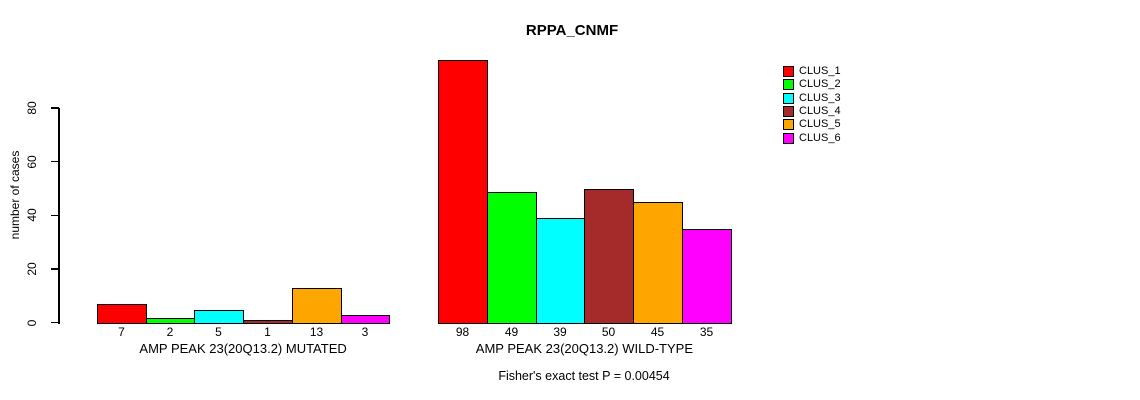  Describe the element at coordinates (32, 269) in the screenshot. I see `y-tick-label: 20` at that location.